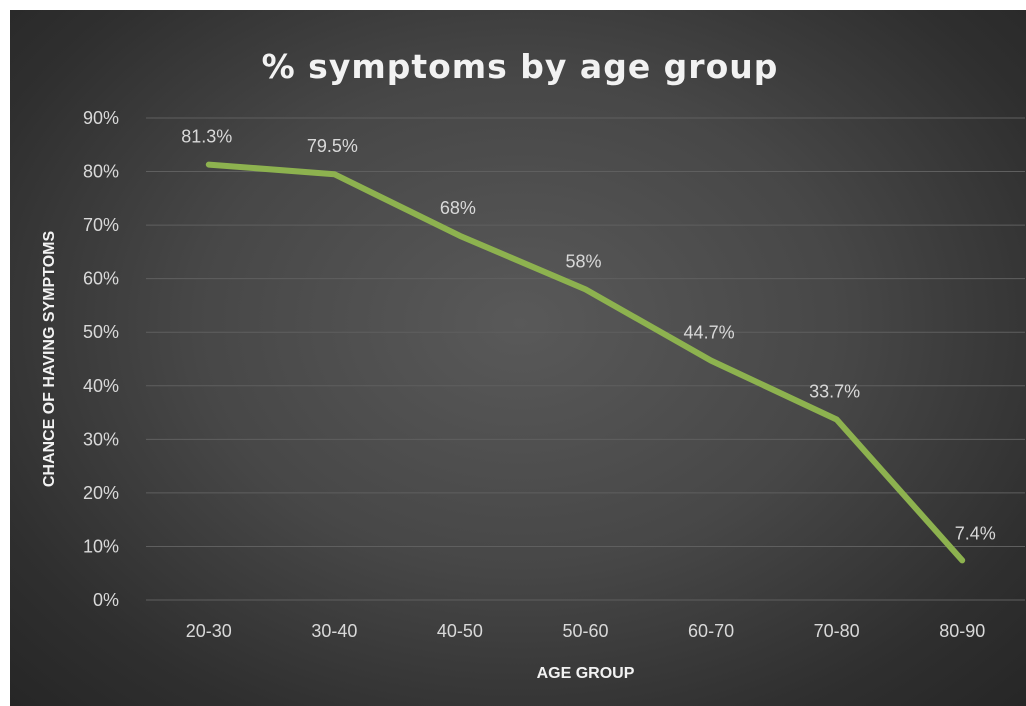 The height and width of the screenshot is (706, 1026). What do you see at coordinates (101, 546) in the screenshot?
I see `y-tick-label: 10%` at bounding box center [101, 546].